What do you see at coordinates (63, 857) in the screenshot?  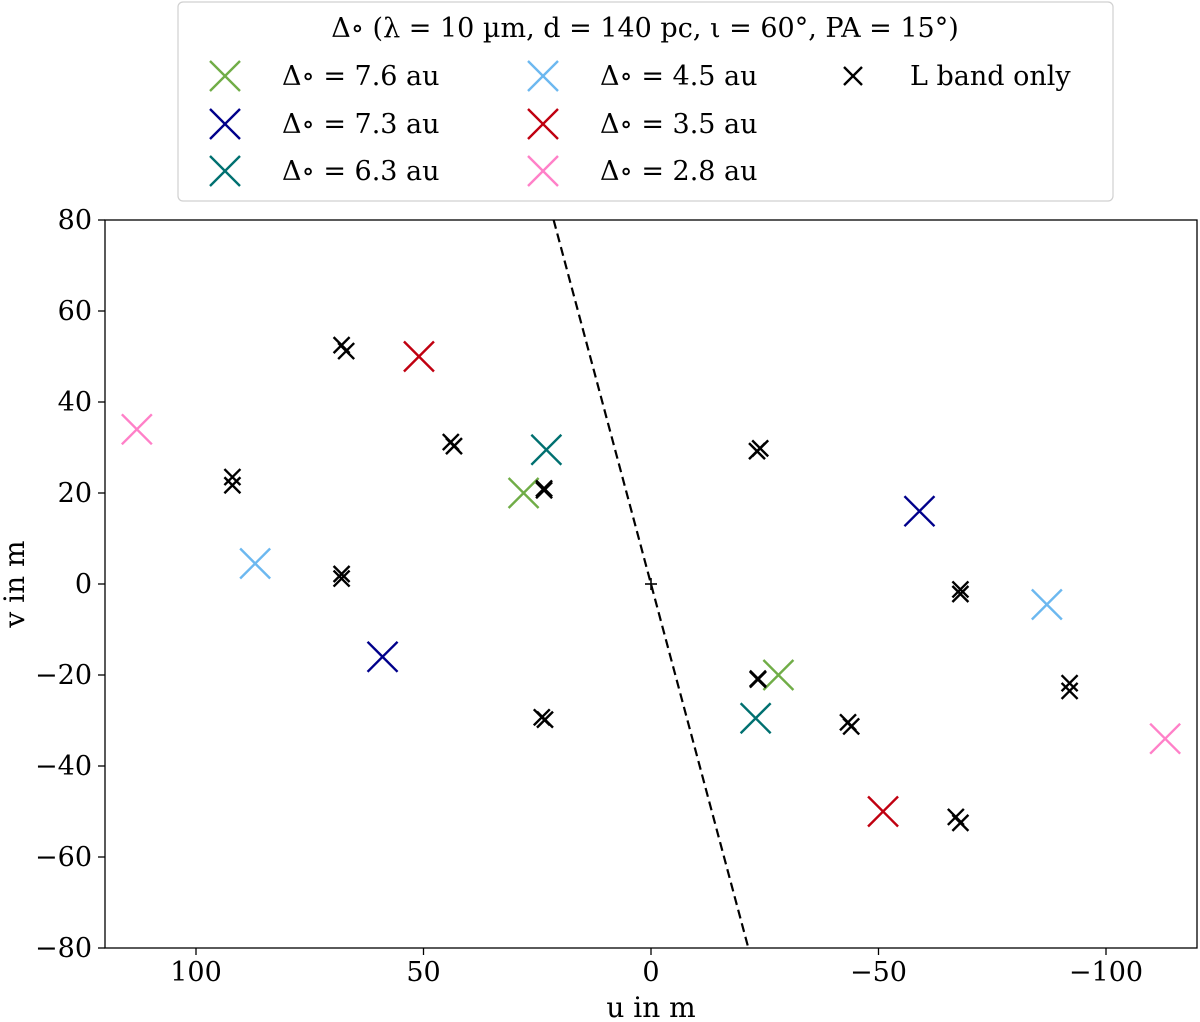 I see `y-tick-label: −60` at bounding box center [63, 857].